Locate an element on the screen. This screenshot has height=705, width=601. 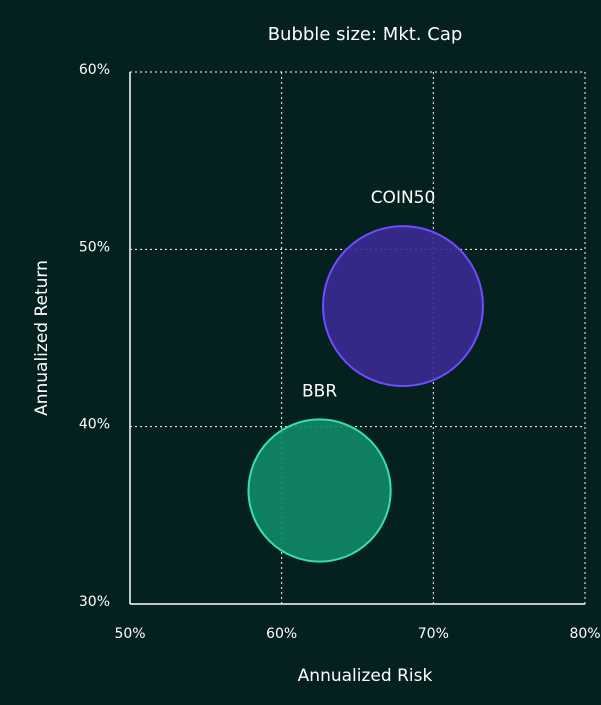
x-tick-label: 80% is located at coordinates (584, 634).